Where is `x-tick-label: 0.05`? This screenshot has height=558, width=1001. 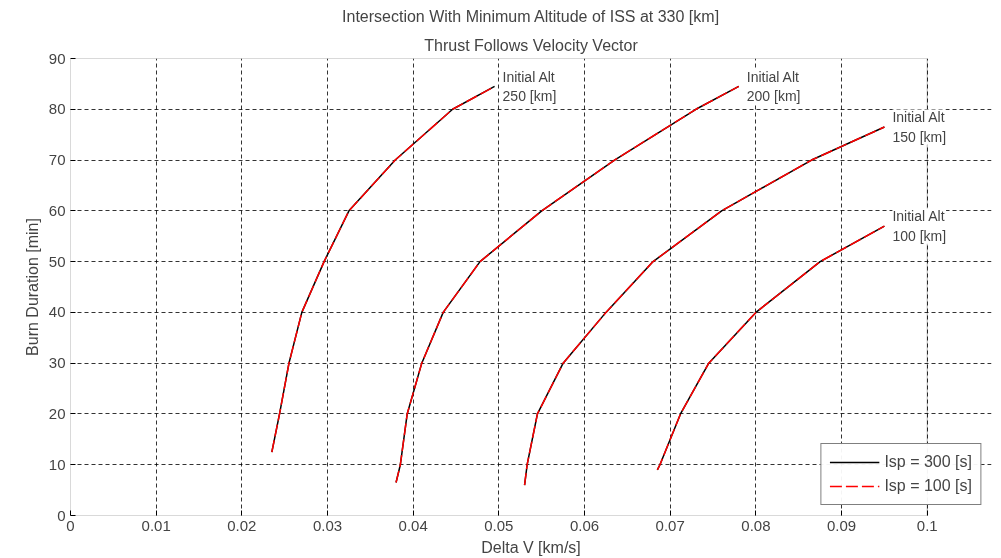
x-tick-label: 0.05 is located at coordinates (499, 525).